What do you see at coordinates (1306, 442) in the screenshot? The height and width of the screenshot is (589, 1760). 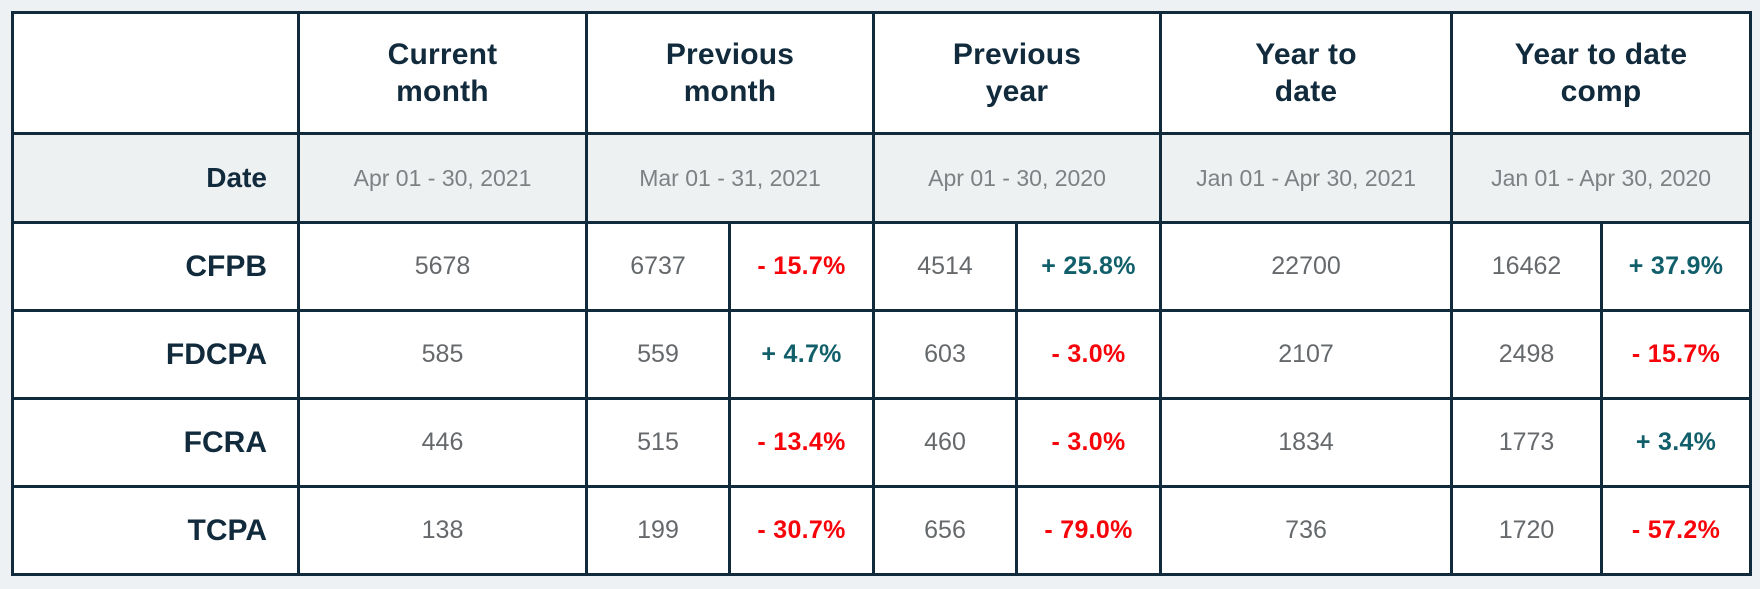 I see `fcra-year-to-date-value: 1834` at bounding box center [1306, 442].